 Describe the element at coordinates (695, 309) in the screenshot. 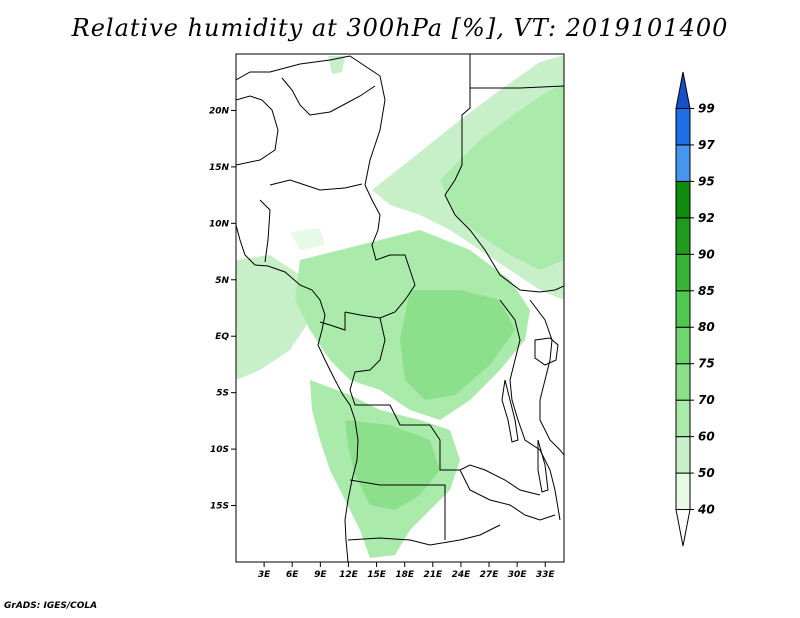

I see `colorbar: 40 50 60 70 75 80 85 90 92 95 97 99` at that location.